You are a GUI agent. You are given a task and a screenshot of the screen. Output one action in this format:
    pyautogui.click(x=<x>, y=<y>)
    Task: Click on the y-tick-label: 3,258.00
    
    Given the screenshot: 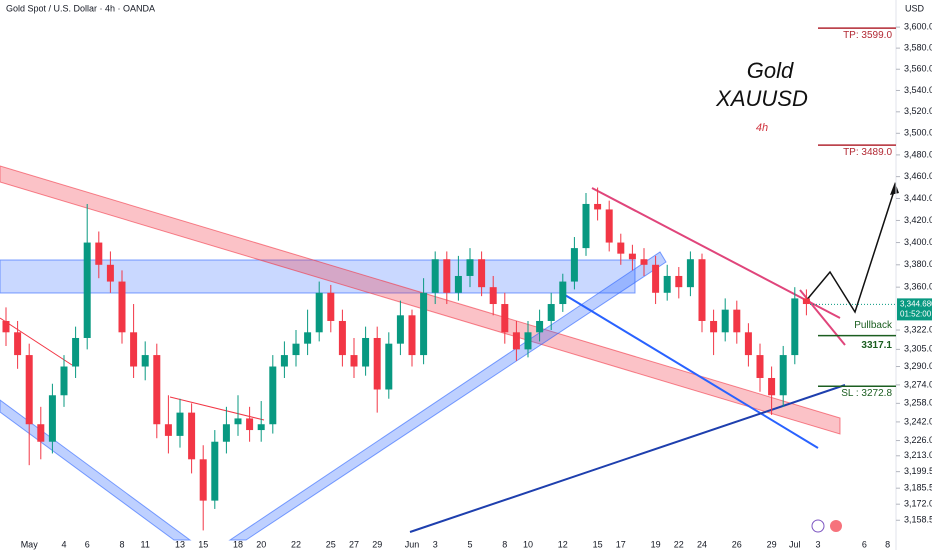 What is the action you would take?
    pyautogui.click(x=918, y=403)
    